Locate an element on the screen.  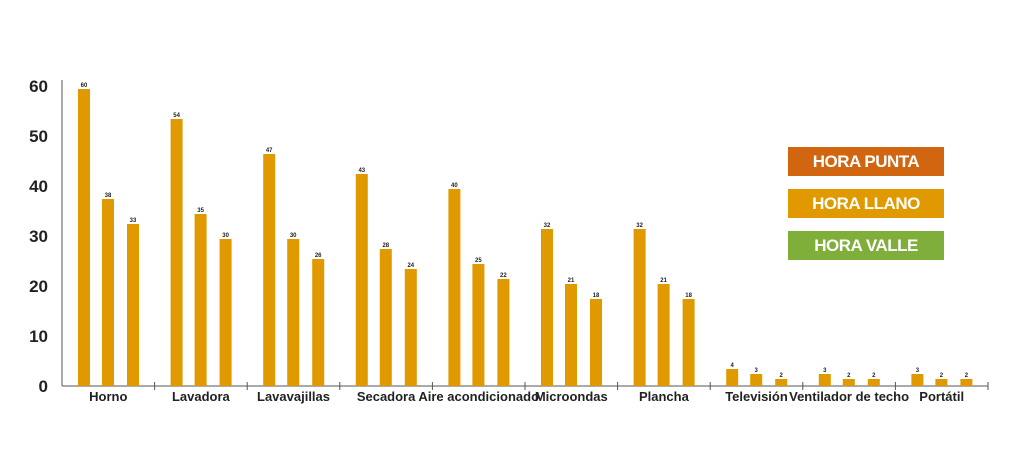
category-label: Horno is located at coordinates (108, 396).